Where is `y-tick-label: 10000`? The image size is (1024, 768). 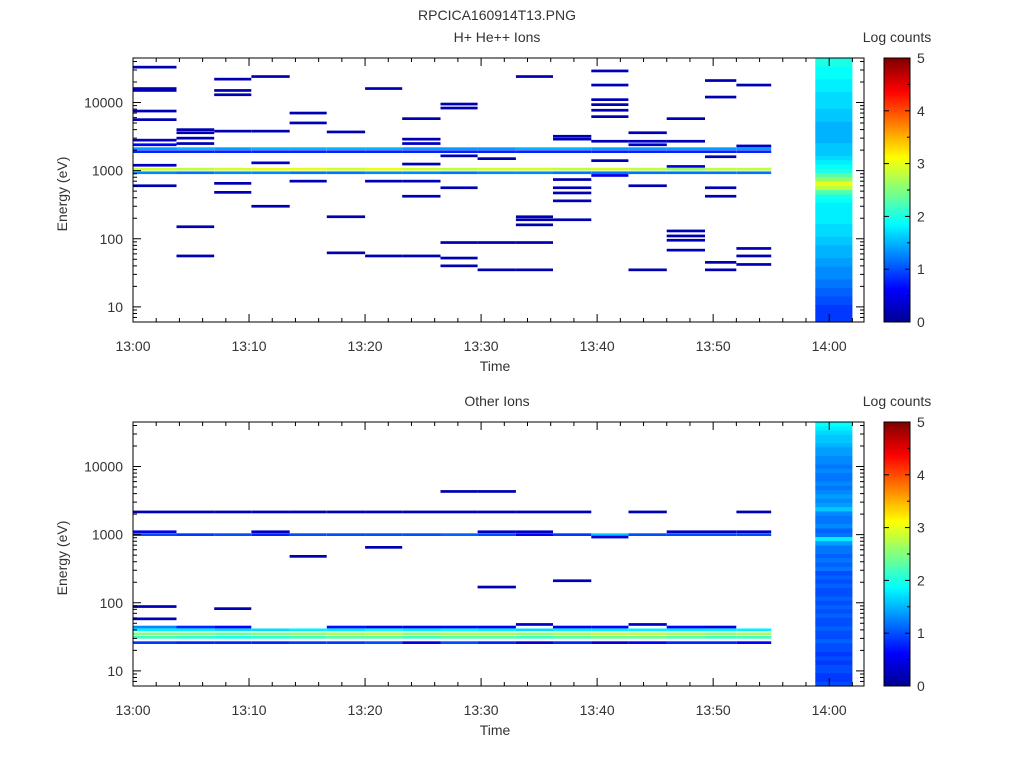 y-tick-label: 10000 is located at coordinates (103, 103).